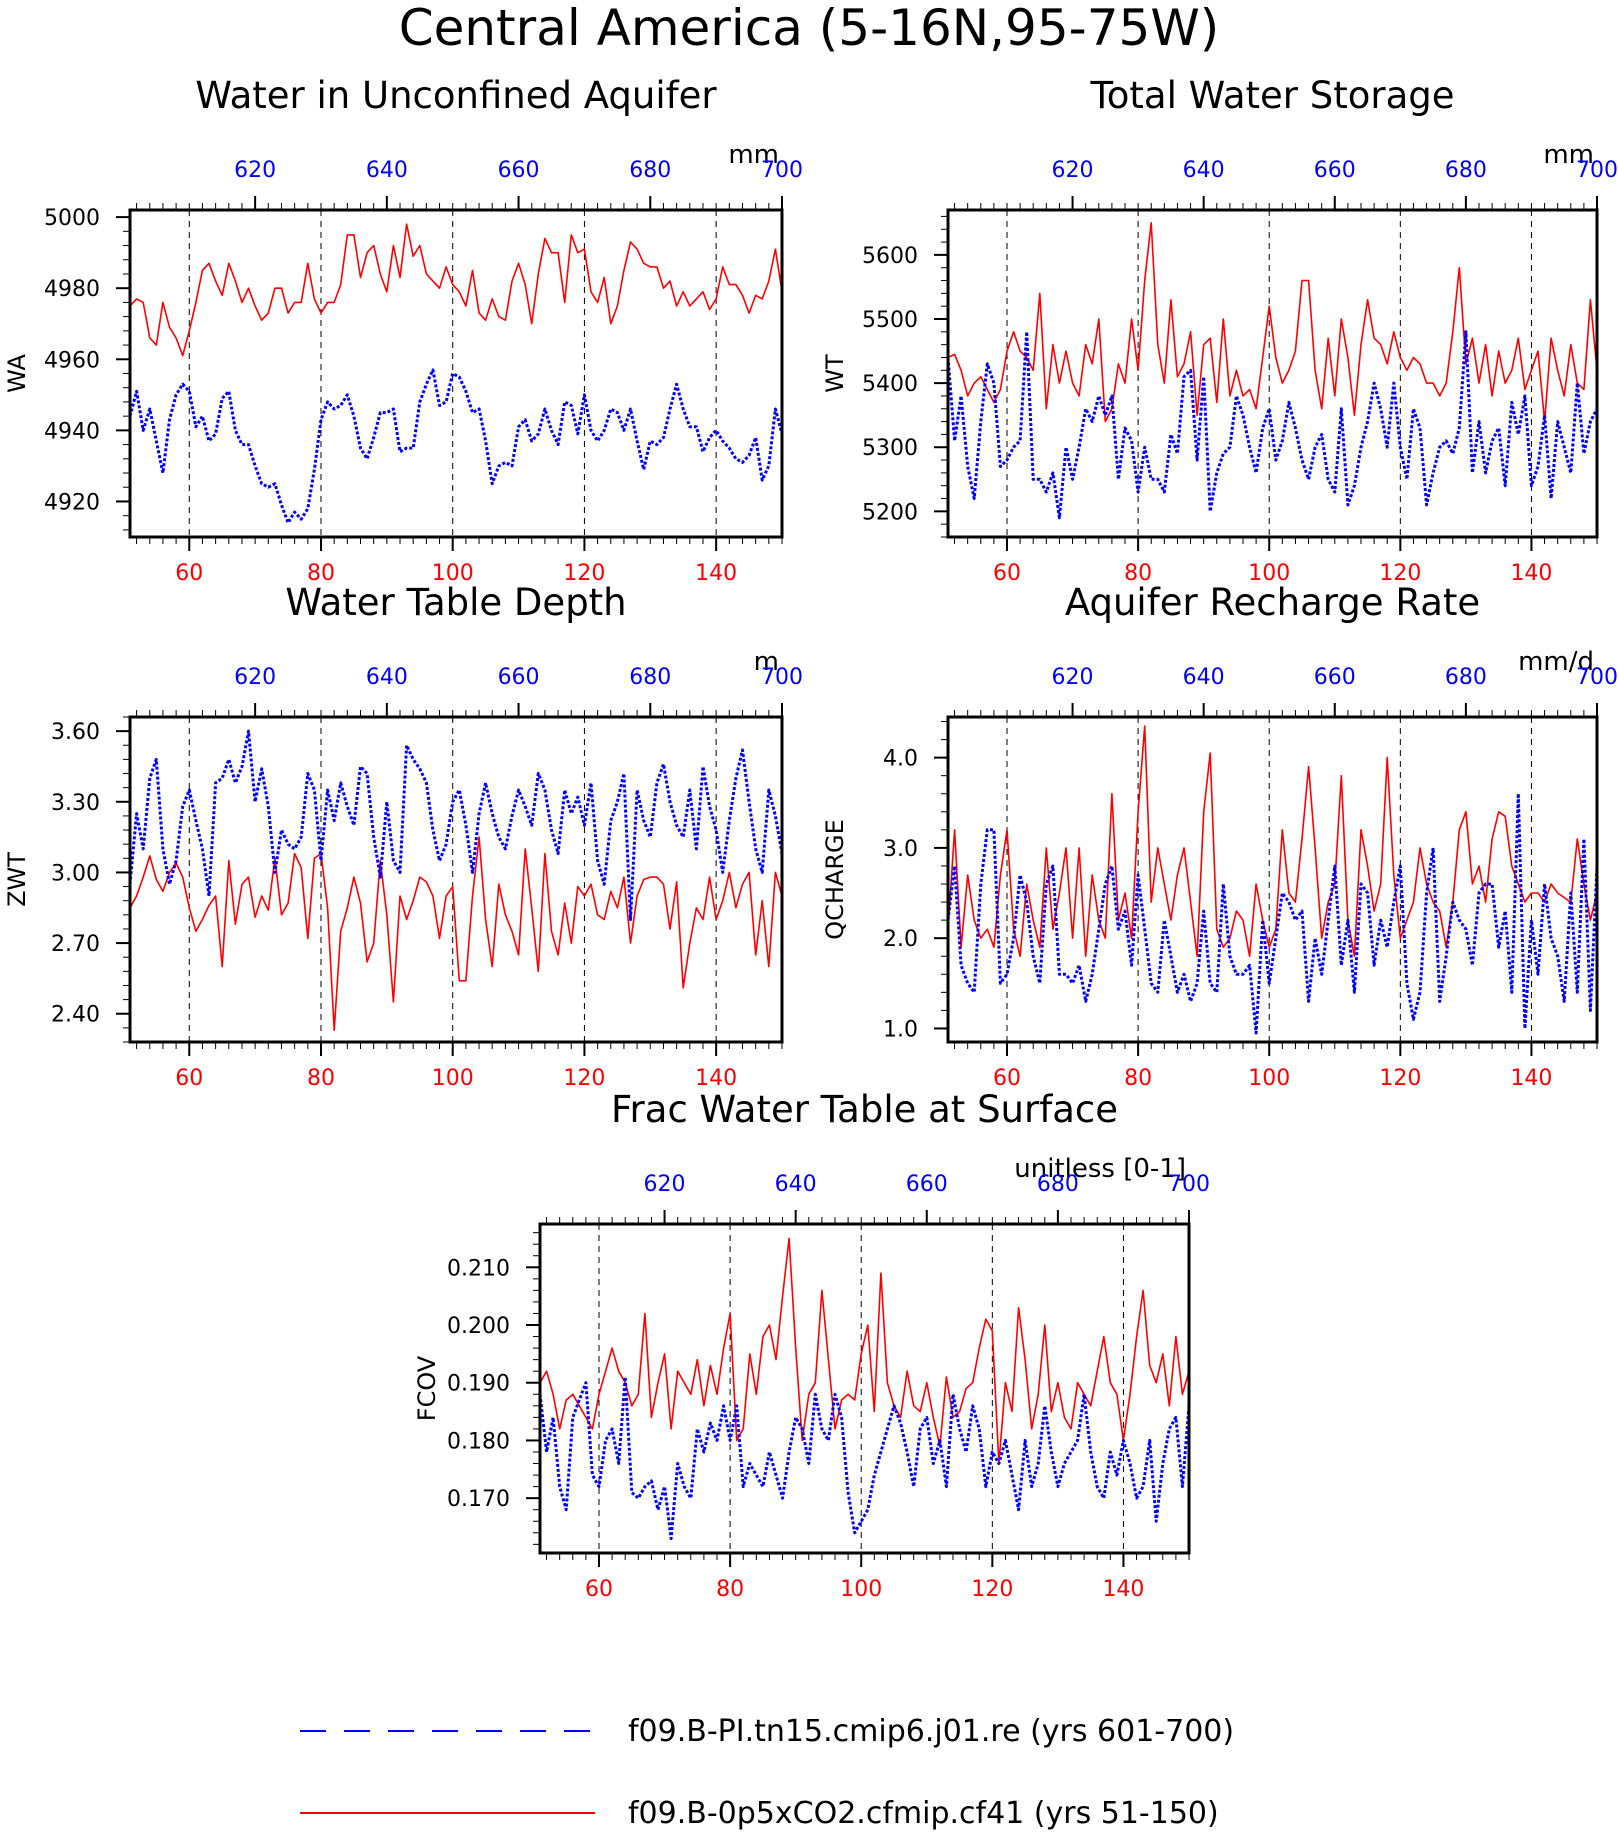 The image size is (1618, 1835). I want to click on water-in-unconfined-aquifer-xtick-label: 120, so click(584, 573).